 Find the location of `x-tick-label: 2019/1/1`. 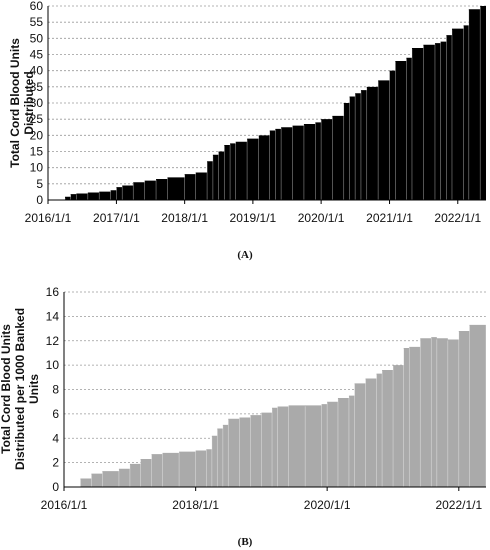

x-tick-label: 2019/1/1 is located at coordinates (253, 218).